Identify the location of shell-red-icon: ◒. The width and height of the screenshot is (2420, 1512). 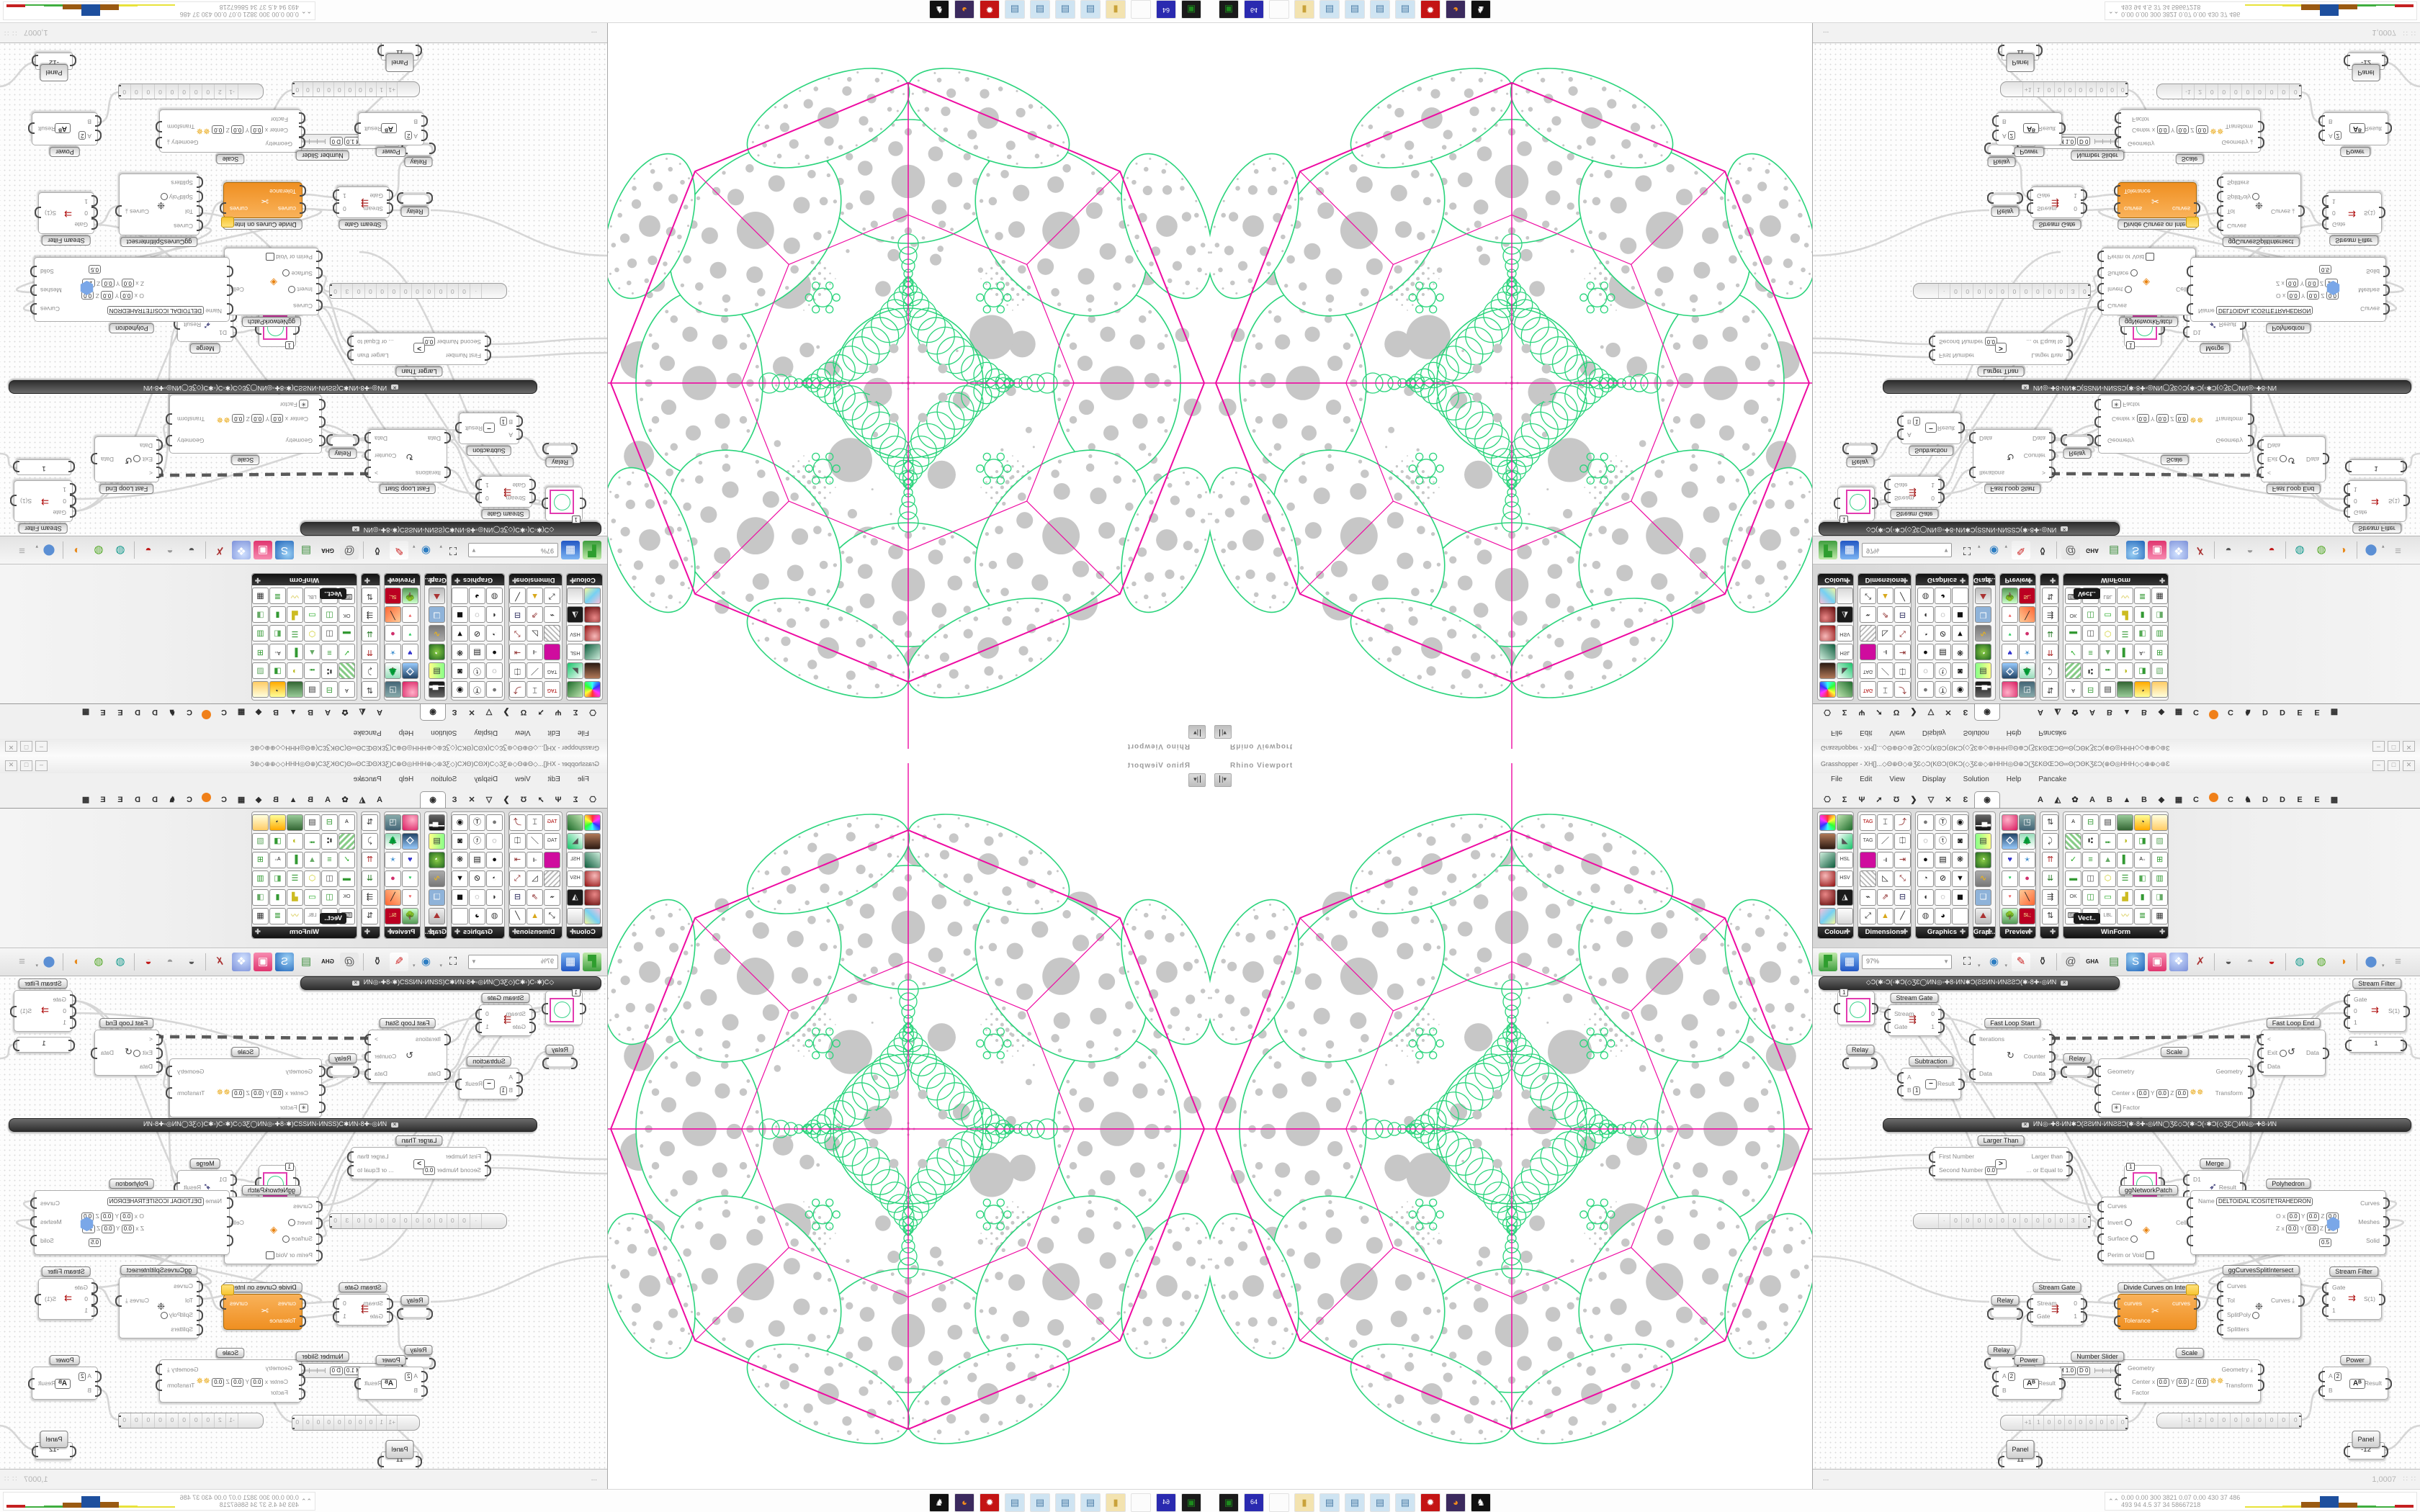
(2271, 550).